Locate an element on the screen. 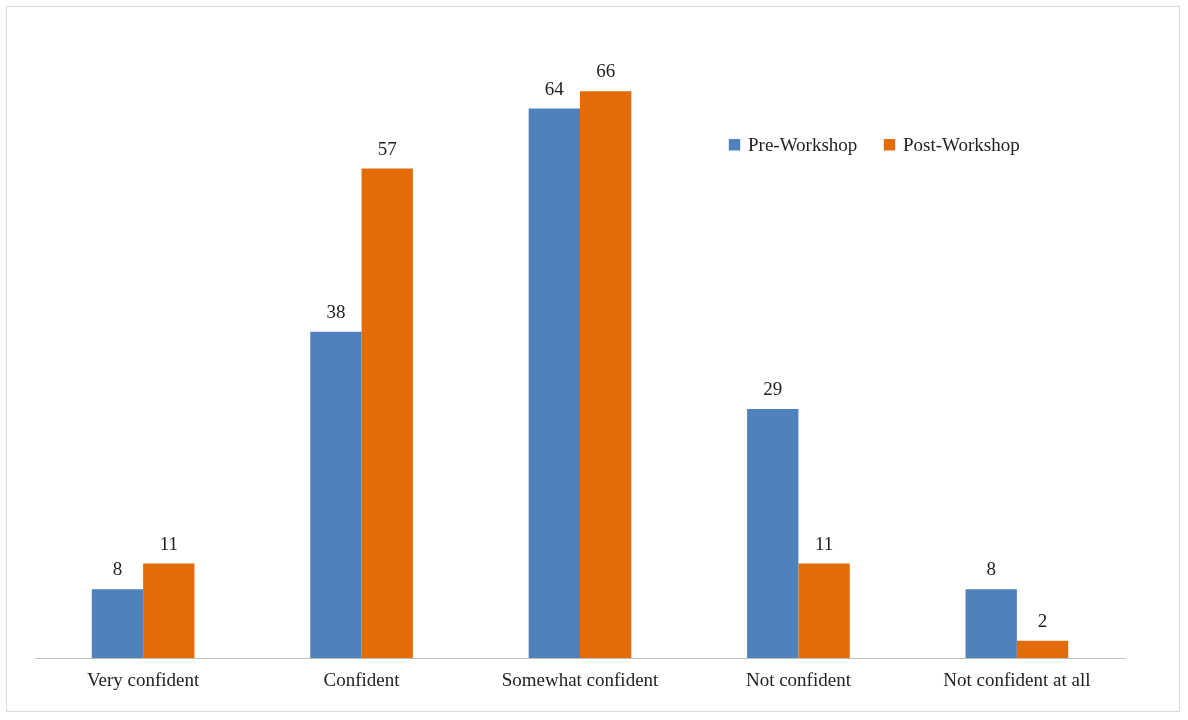 The image size is (1188, 720). x-tick-label: Not confident is located at coordinates (798, 679).